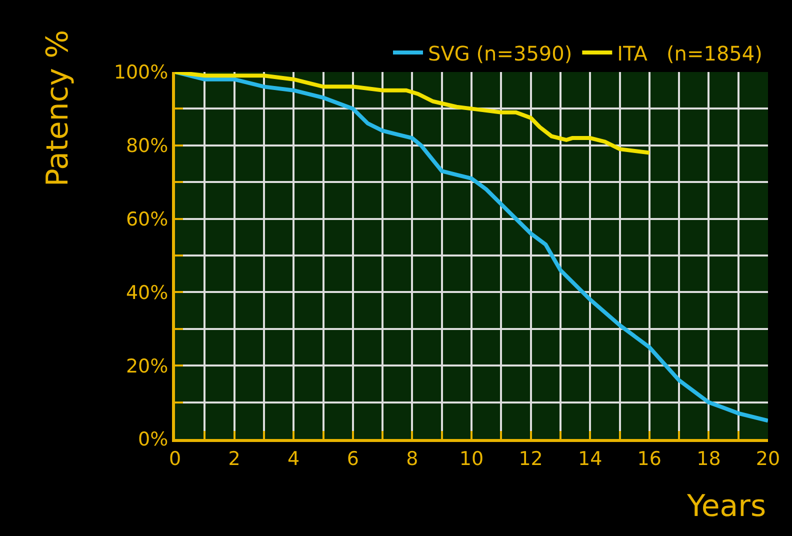 The width and height of the screenshot is (792, 536). What do you see at coordinates (352, 459) in the screenshot?
I see `x-tick-label: 6` at bounding box center [352, 459].